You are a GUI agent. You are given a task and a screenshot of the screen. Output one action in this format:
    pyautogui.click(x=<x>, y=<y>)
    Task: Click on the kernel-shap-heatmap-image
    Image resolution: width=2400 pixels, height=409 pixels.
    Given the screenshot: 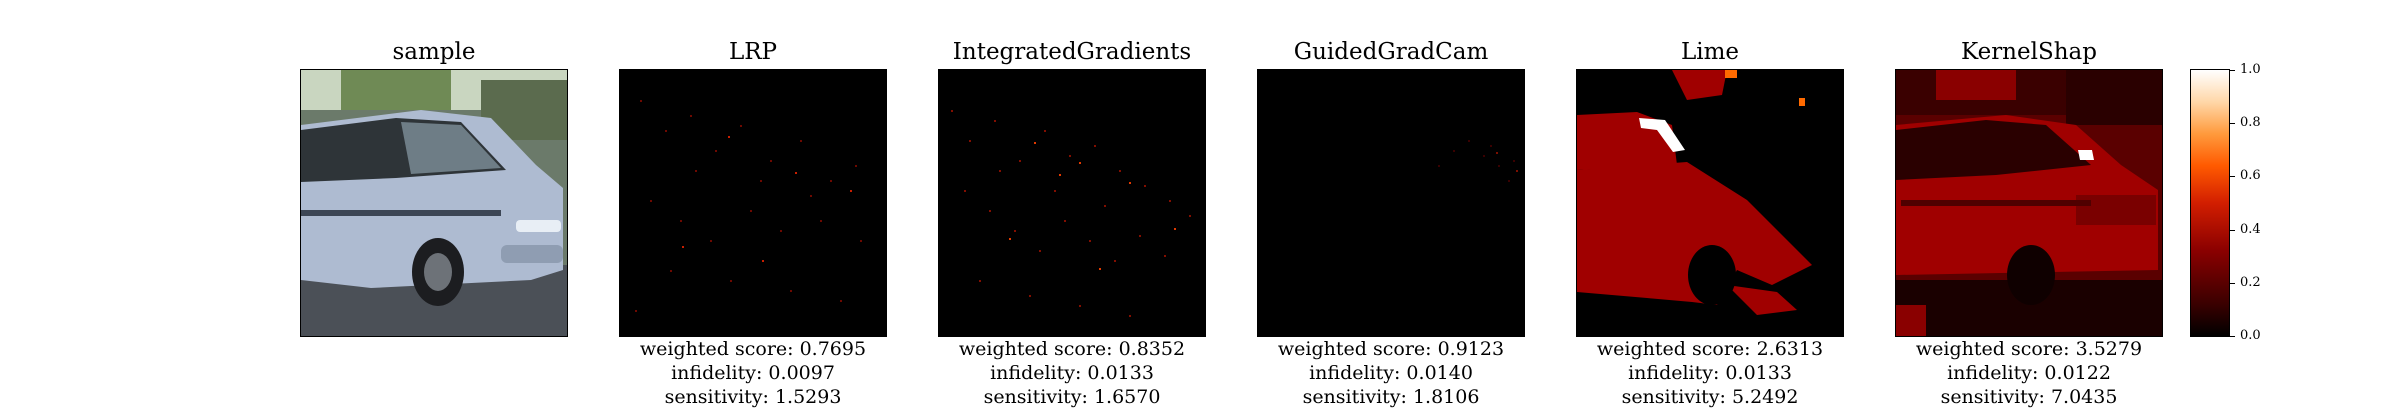 What is the action you would take?
    pyautogui.click(x=2029, y=203)
    